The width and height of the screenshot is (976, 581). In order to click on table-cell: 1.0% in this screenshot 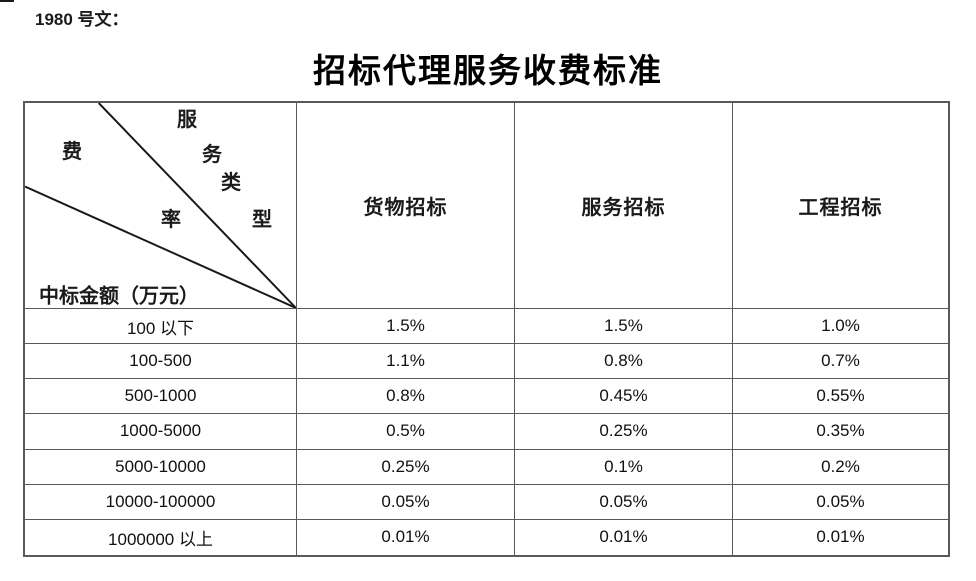, I will do `click(840, 327)`.